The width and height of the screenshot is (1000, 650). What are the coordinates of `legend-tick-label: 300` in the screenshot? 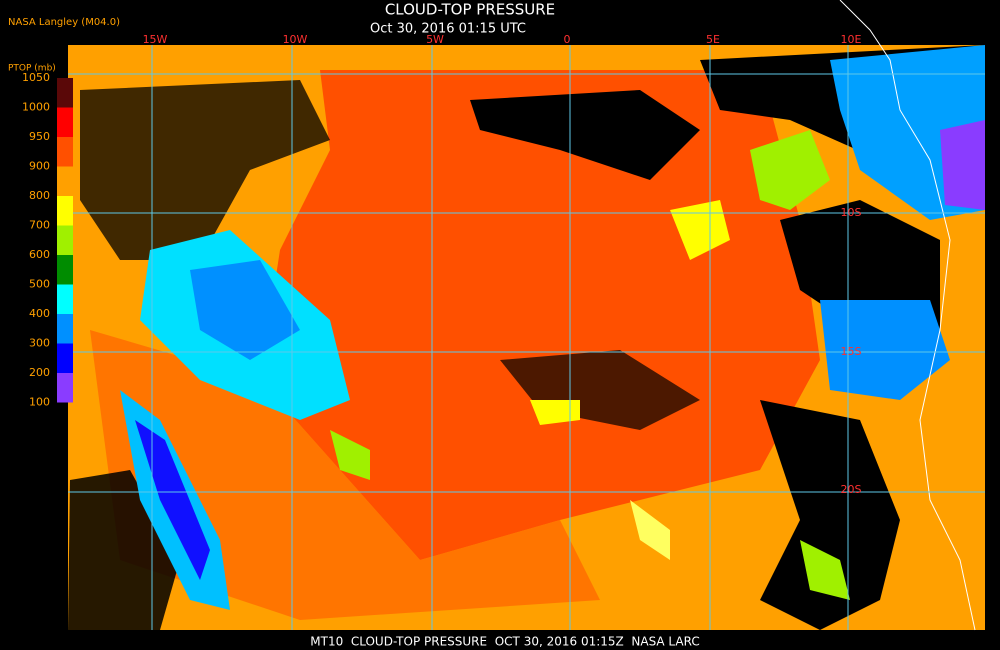 It's located at (39, 343).